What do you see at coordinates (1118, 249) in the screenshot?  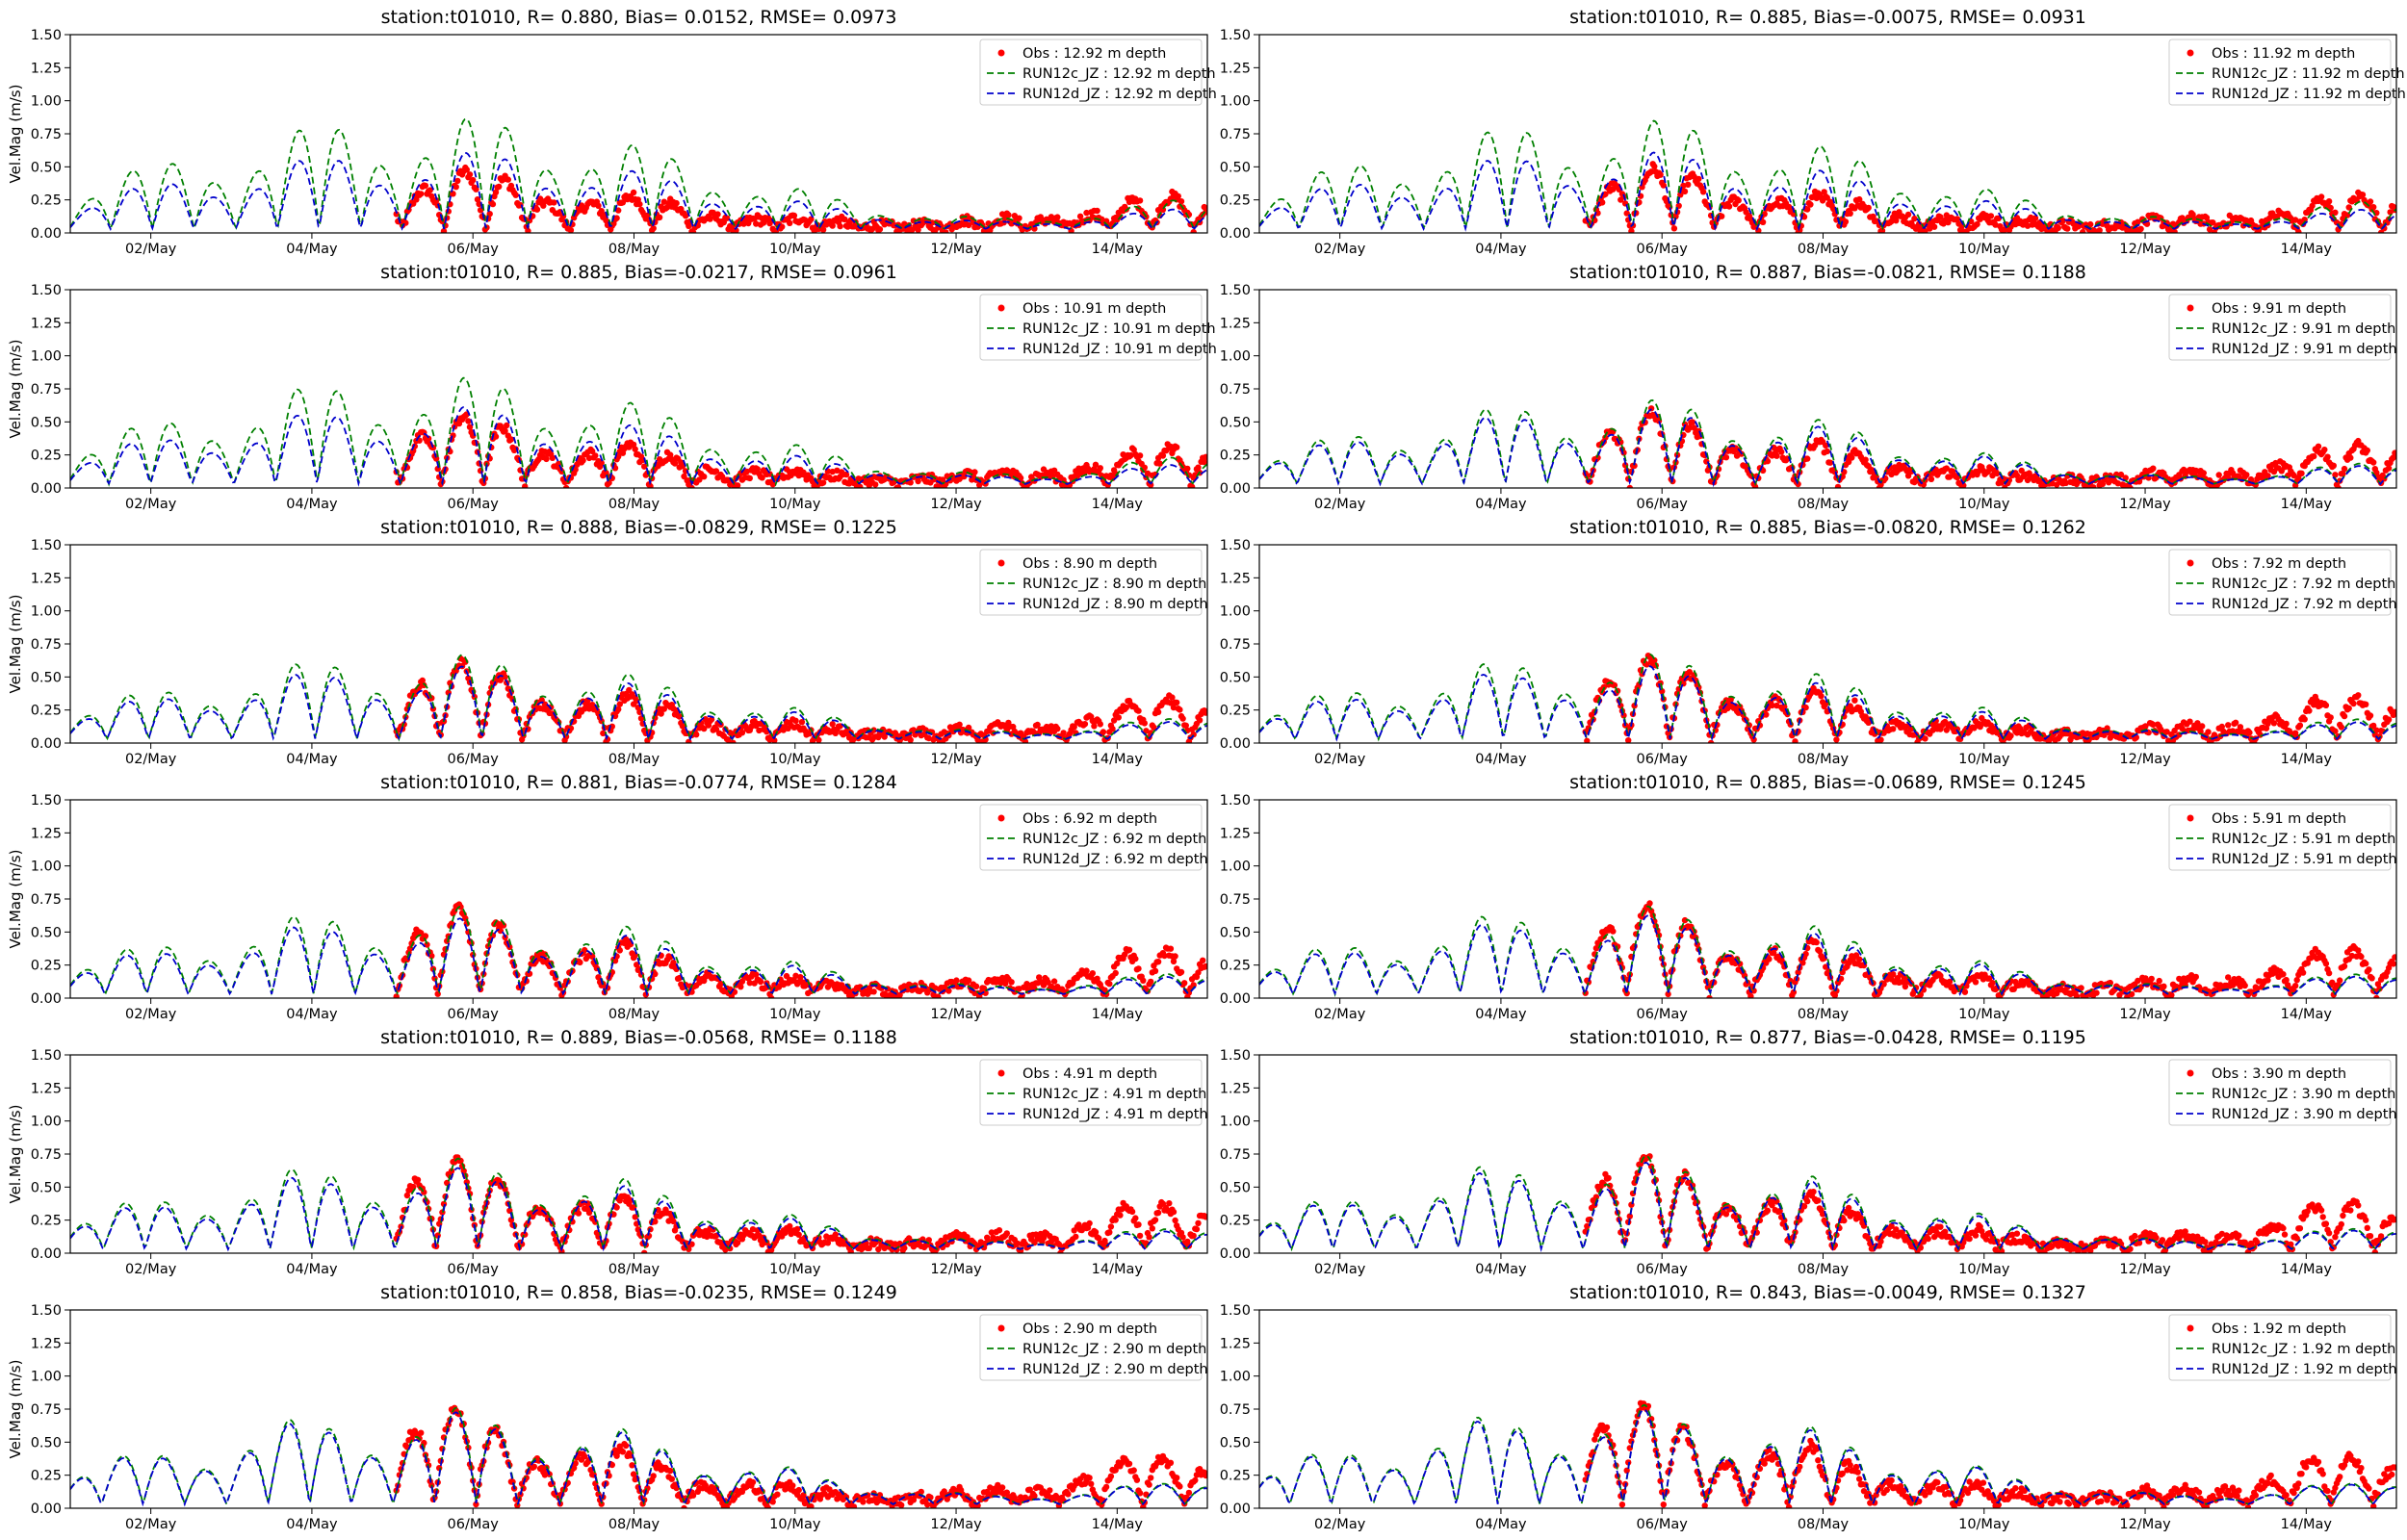 I see `x-tick-label: 14/May` at bounding box center [1118, 249].